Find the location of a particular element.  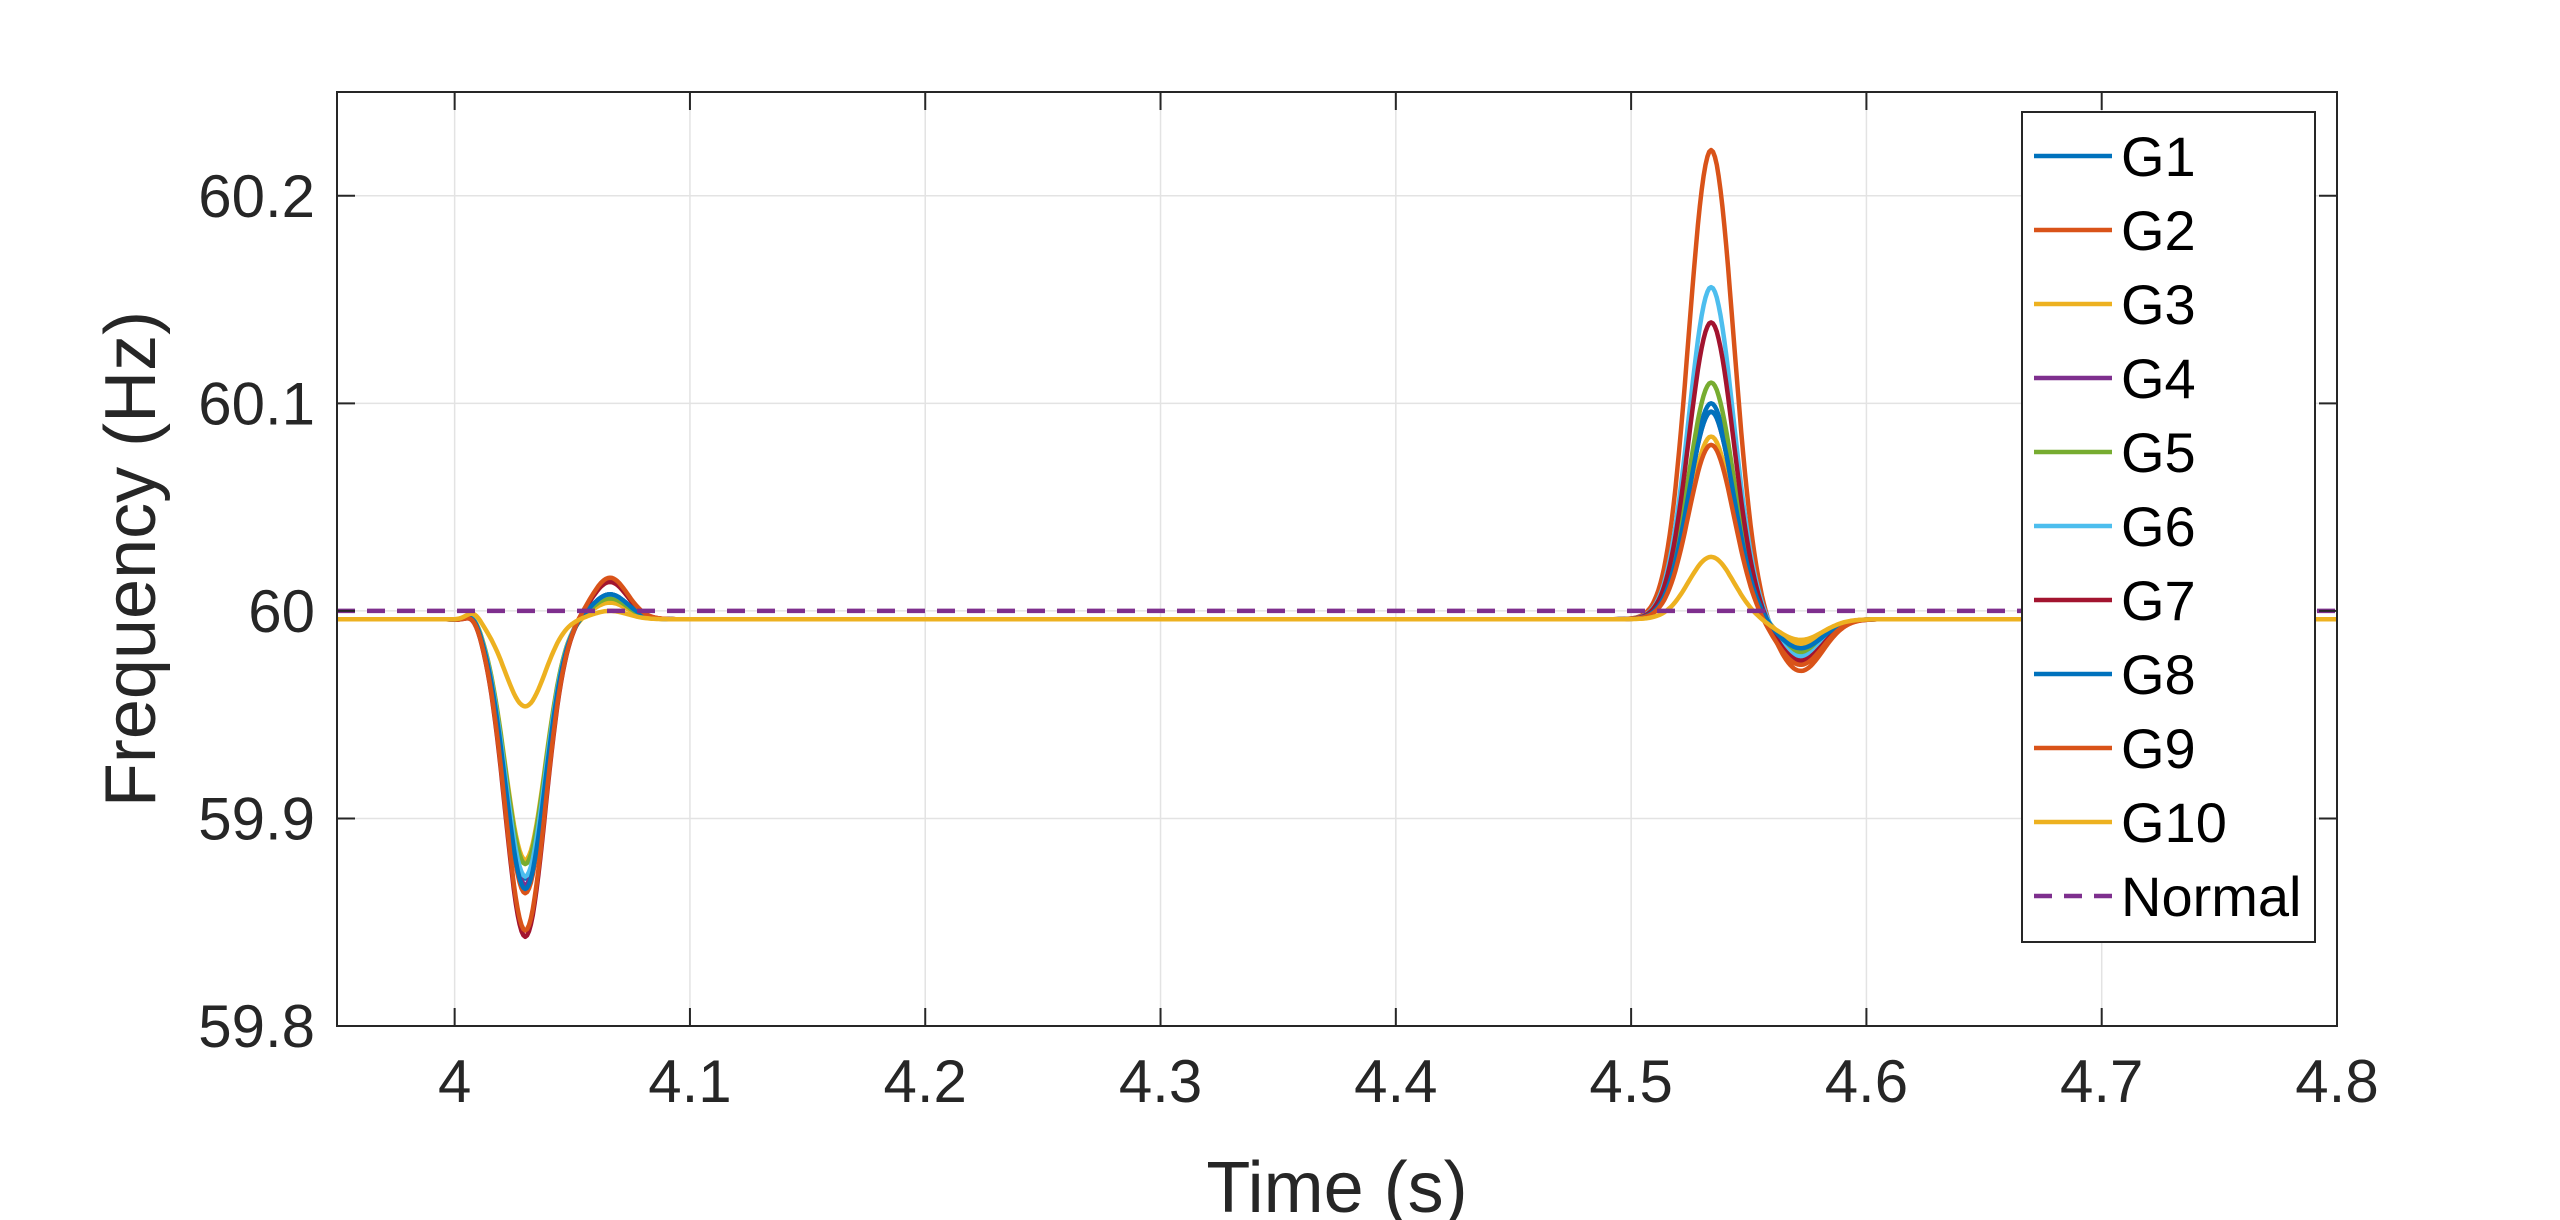

x-tick-label: 4.2 is located at coordinates (925, 1081).